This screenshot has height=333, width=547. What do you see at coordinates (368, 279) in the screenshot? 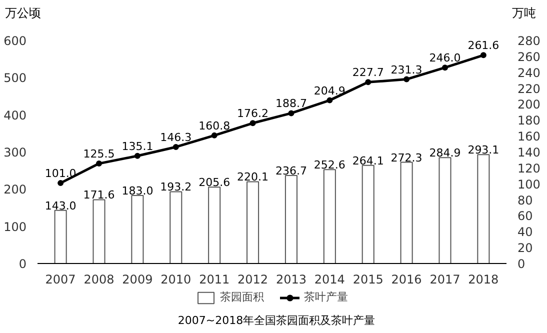
I see `x-tick-label: 2015` at bounding box center [368, 279].